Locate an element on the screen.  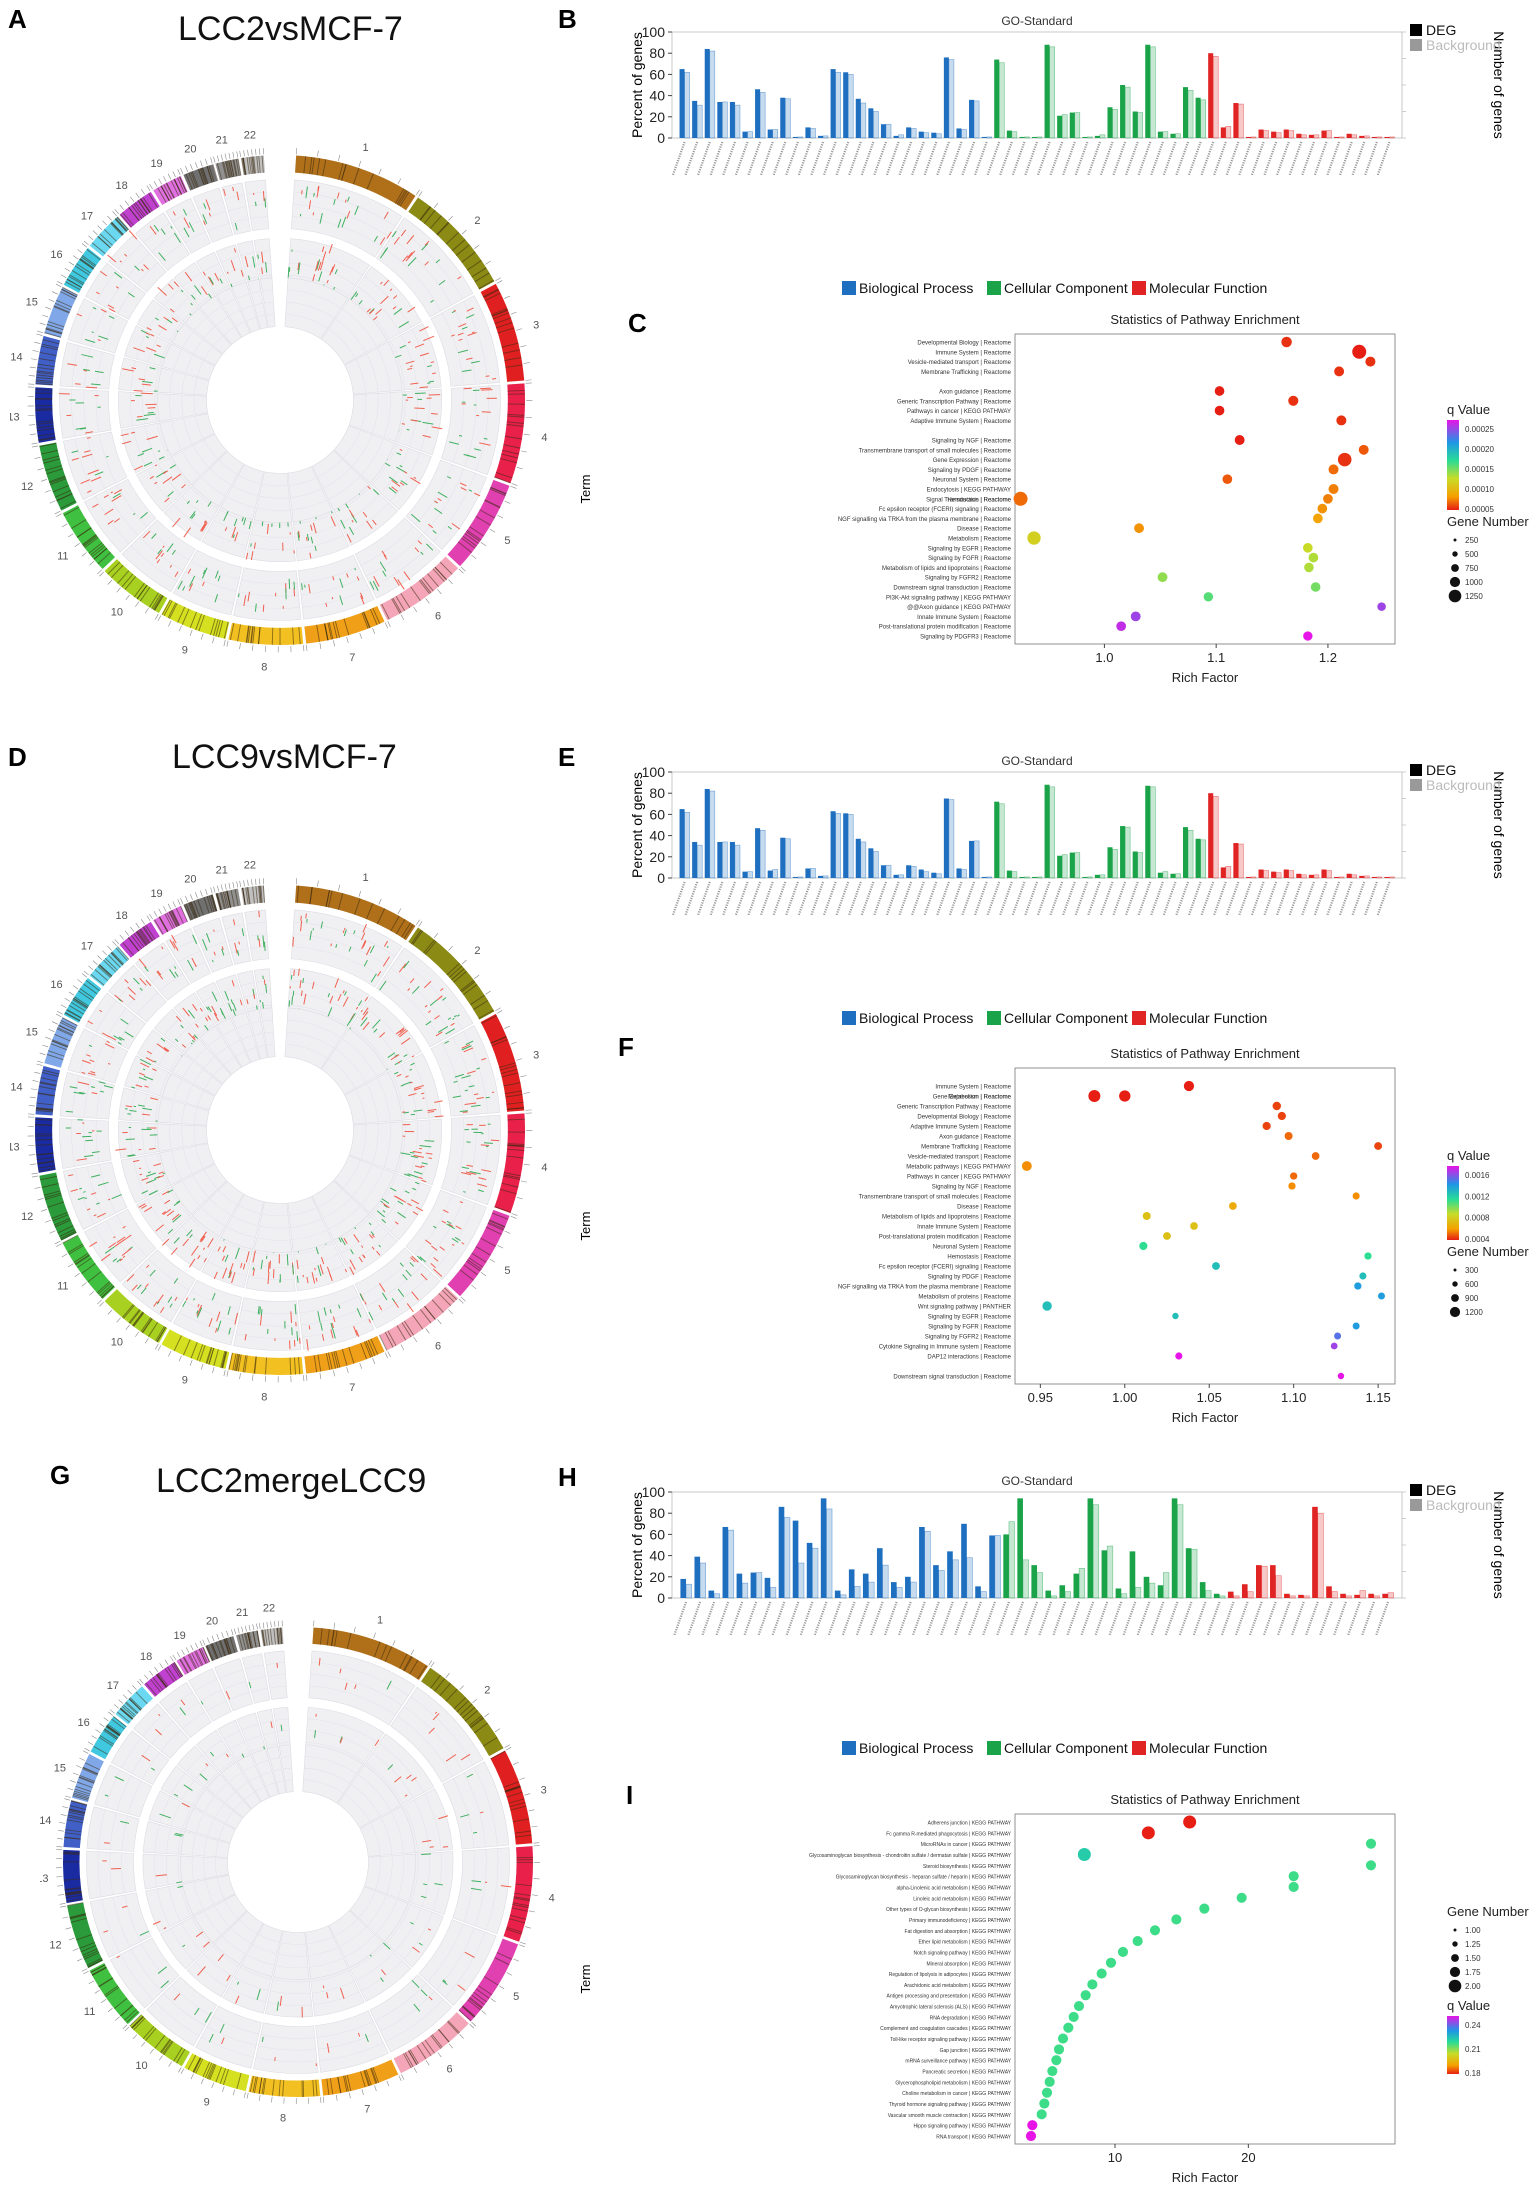
chromosome-band is located at coordinates (108, 1738).